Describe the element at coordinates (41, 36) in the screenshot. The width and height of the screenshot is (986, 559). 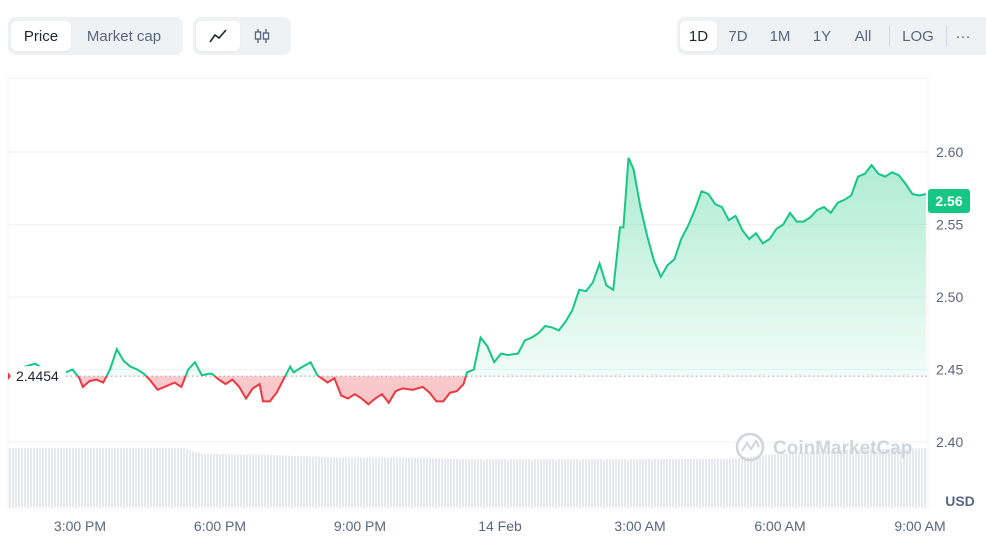
I see `tab-price: Price` at that location.